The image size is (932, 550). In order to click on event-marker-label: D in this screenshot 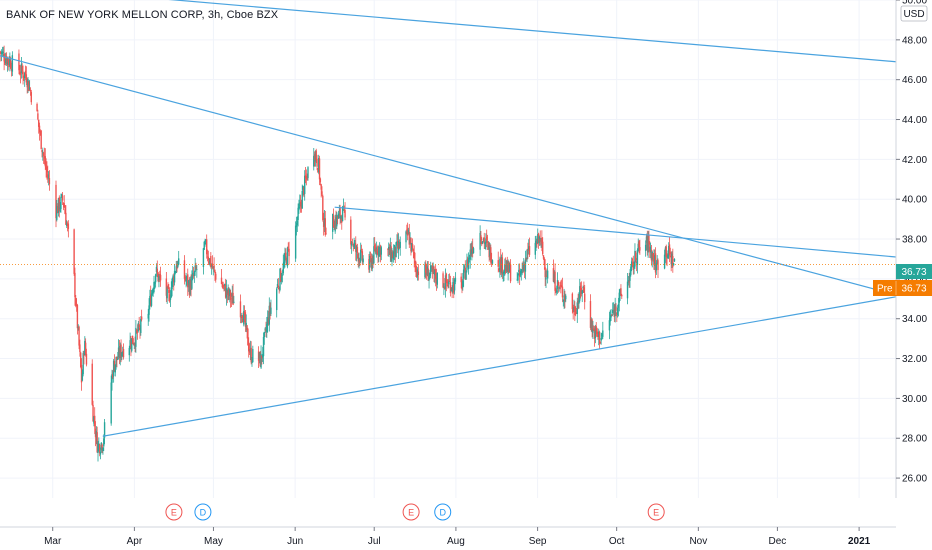, I will do `click(203, 513)`.